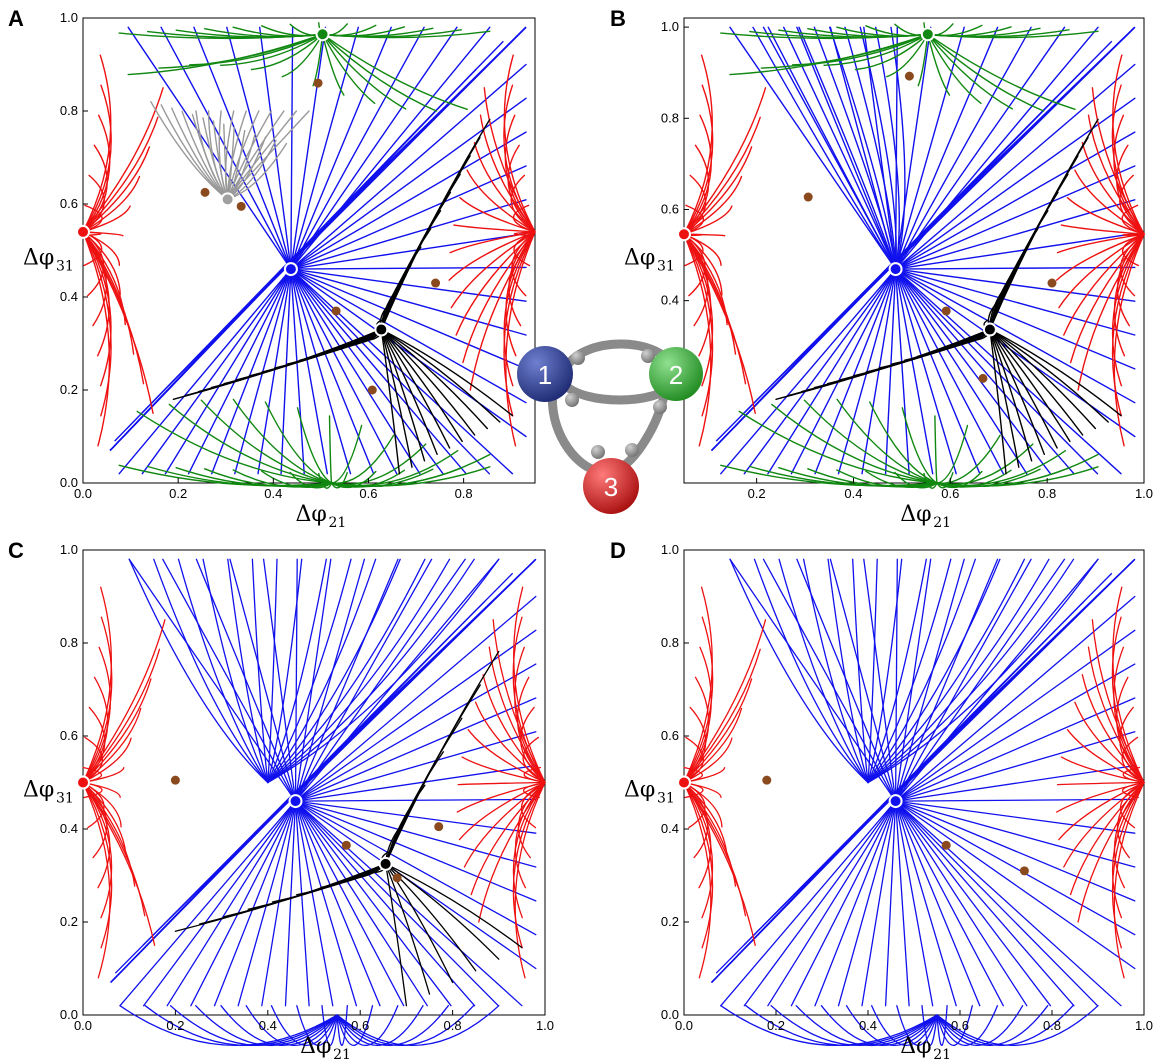 Image resolution: width=1172 pixels, height=1059 pixels. Describe the element at coordinates (545, 375) in the screenshot. I see `node-1-label: 1` at that location.